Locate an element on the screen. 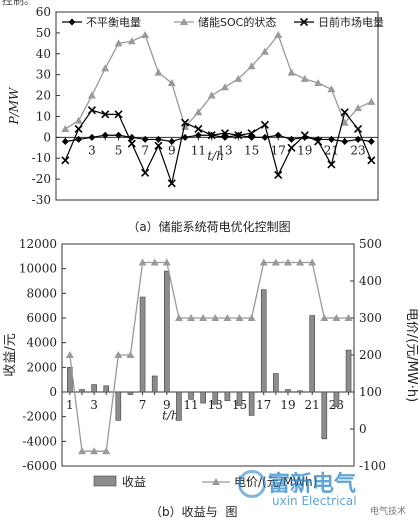 Image resolution: width=418 pixels, height=520 pixels. x-tick-label-a: 21 is located at coordinates (331, 150).